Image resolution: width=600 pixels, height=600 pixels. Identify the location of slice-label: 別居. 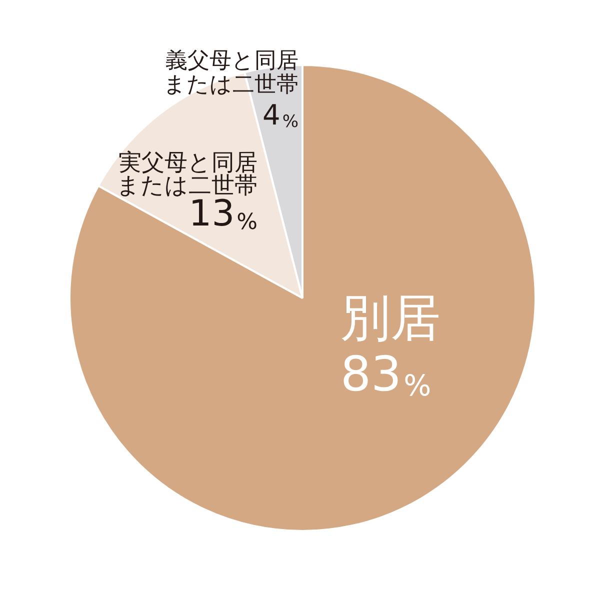
(390, 317).